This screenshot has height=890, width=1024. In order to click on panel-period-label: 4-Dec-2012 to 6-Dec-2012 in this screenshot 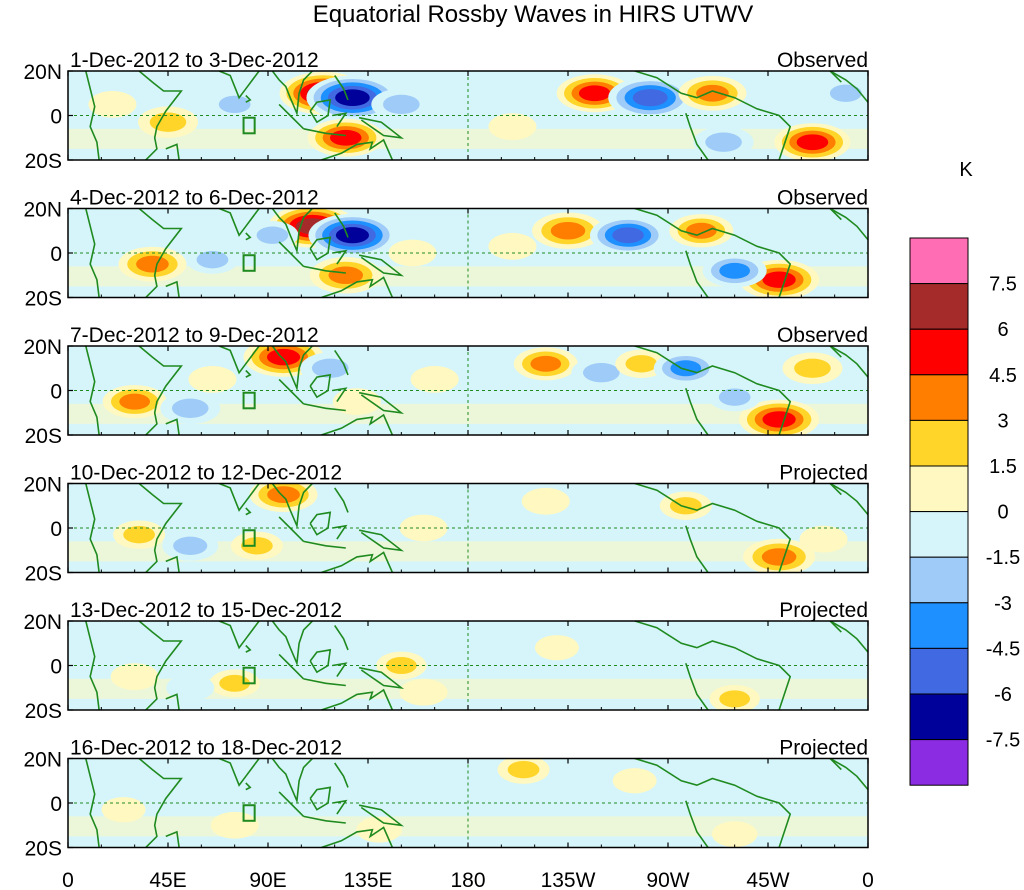, I will do `click(194, 198)`.